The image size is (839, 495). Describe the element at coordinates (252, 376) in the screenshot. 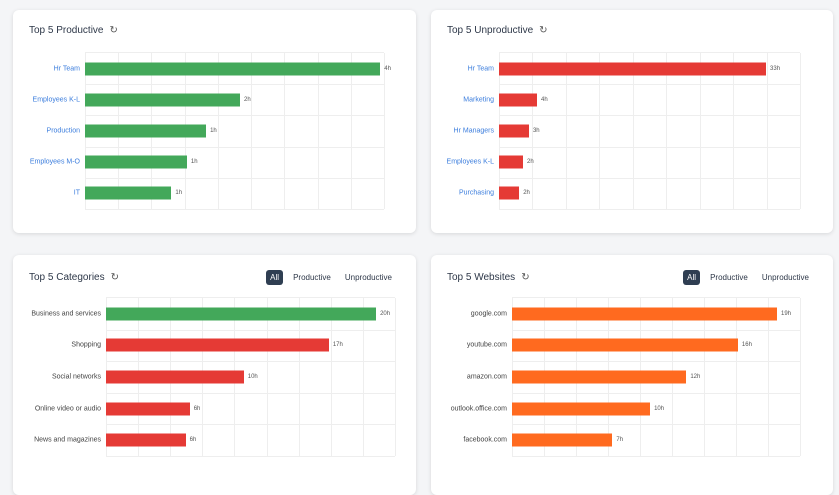

I see `value-label: 10h` at that location.